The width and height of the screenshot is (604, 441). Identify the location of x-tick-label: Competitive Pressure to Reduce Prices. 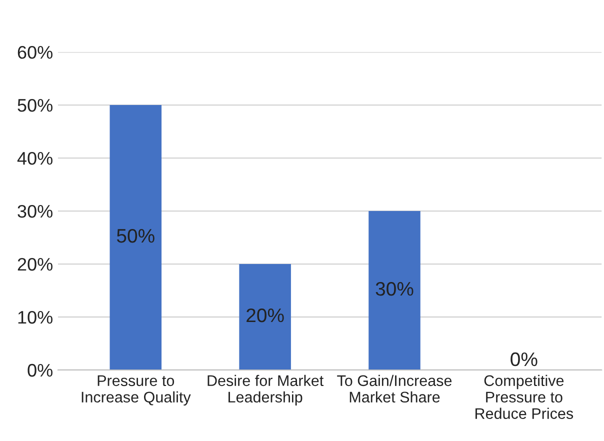
(525, 396).